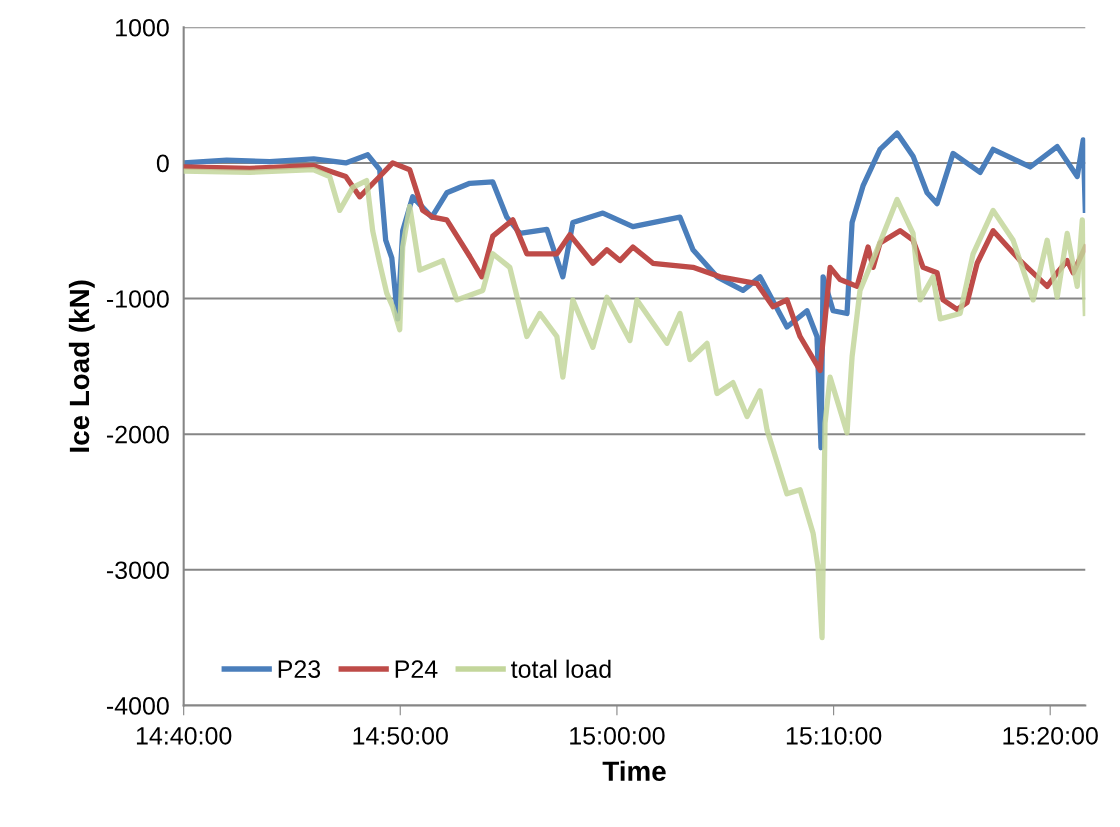 The height and width of the screenshot is (827, 1120). I want to click on y-tick-label: -3000, so click(137, 570).